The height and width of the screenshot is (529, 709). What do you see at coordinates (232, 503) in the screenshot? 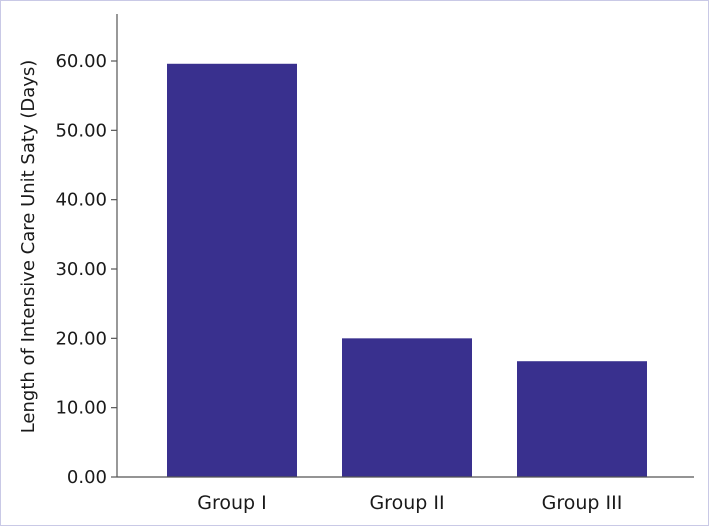
I see `x-category-label: Group I` at bounding box center [232, 503].